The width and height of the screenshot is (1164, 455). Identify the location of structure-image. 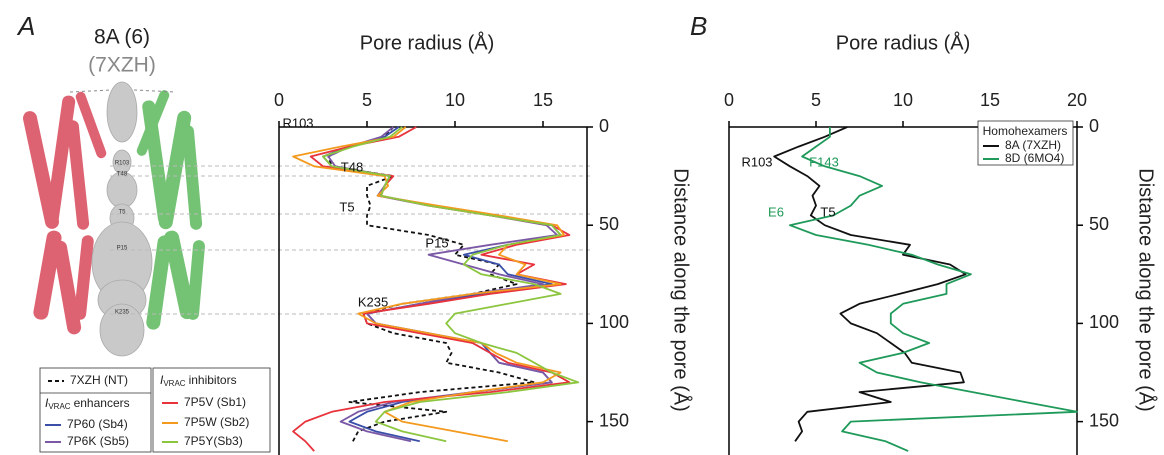
(113, 219).